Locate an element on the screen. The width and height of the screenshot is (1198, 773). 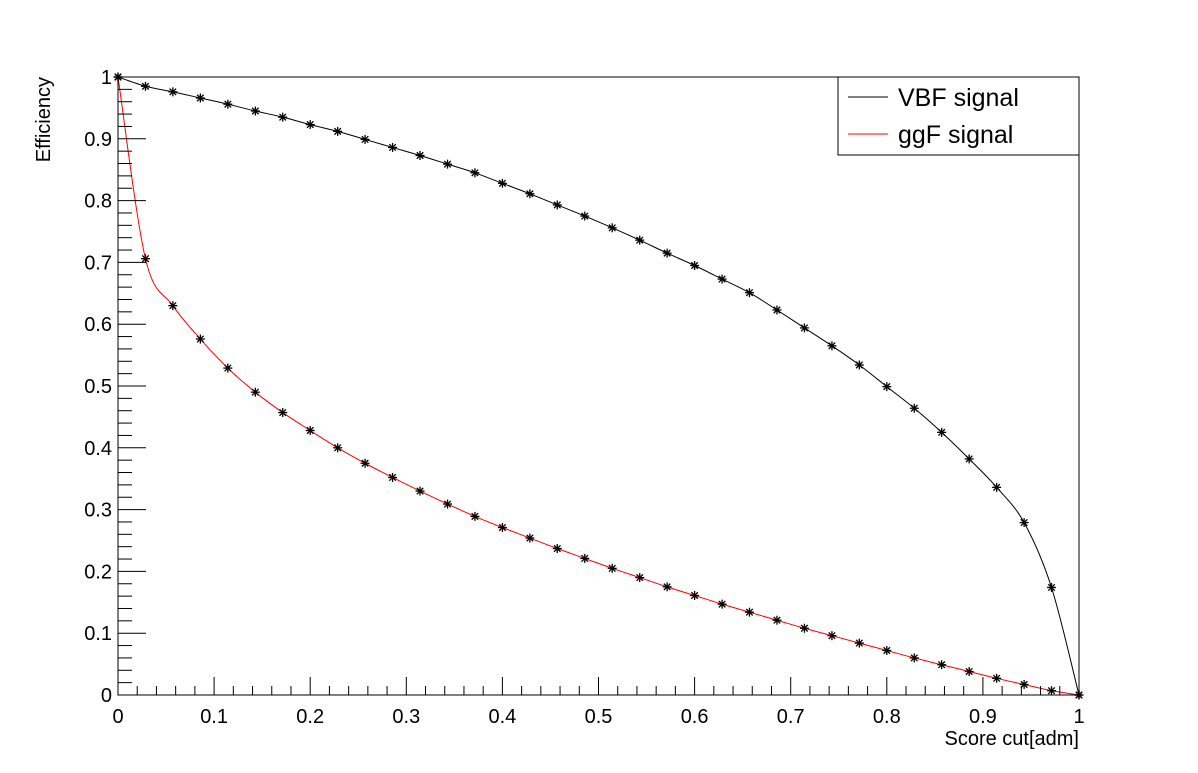
y-tick-label: 0.9 is located at coordinates (98, 140).